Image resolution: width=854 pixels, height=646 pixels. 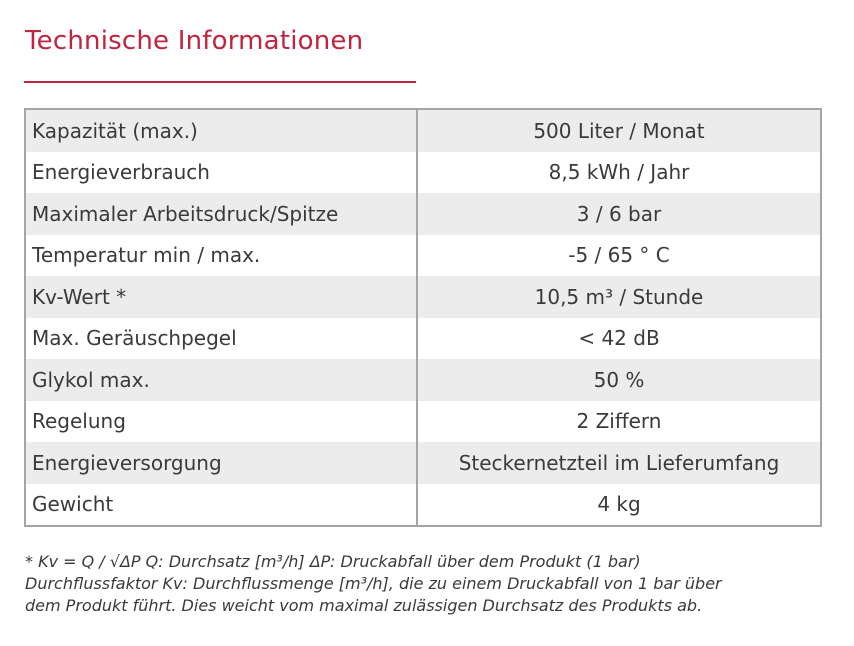 I want to click on table-row: Glykol max. 50 %, so click(x=423, y=380).